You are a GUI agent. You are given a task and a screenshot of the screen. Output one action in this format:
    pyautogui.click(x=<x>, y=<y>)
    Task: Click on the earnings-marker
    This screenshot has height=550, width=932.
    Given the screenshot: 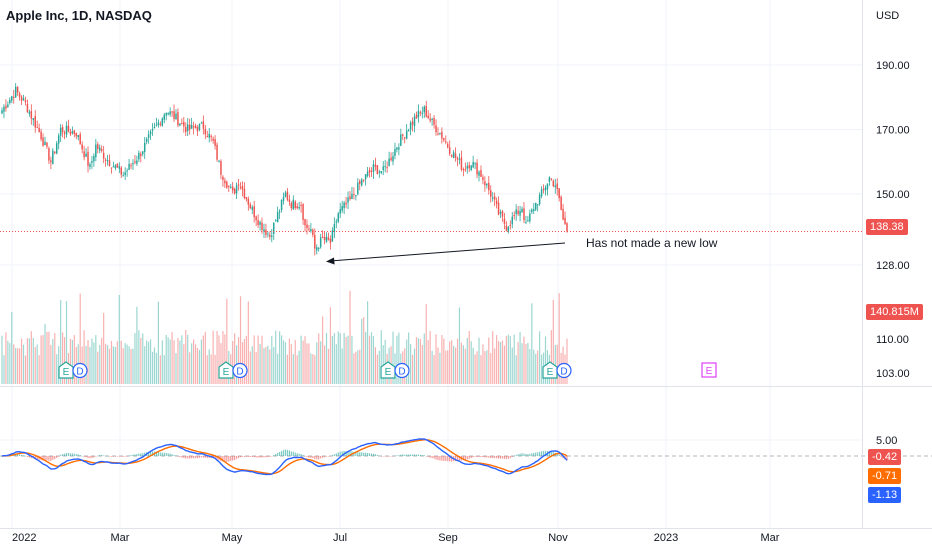 What is the action you would take?
    pyautogui.click(x=388, y=370)
    